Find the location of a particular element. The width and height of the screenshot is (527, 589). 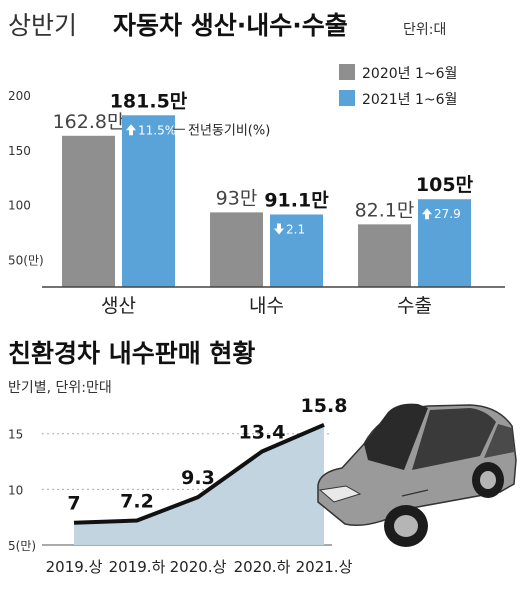

data-line is located at coordinates (199, 473).